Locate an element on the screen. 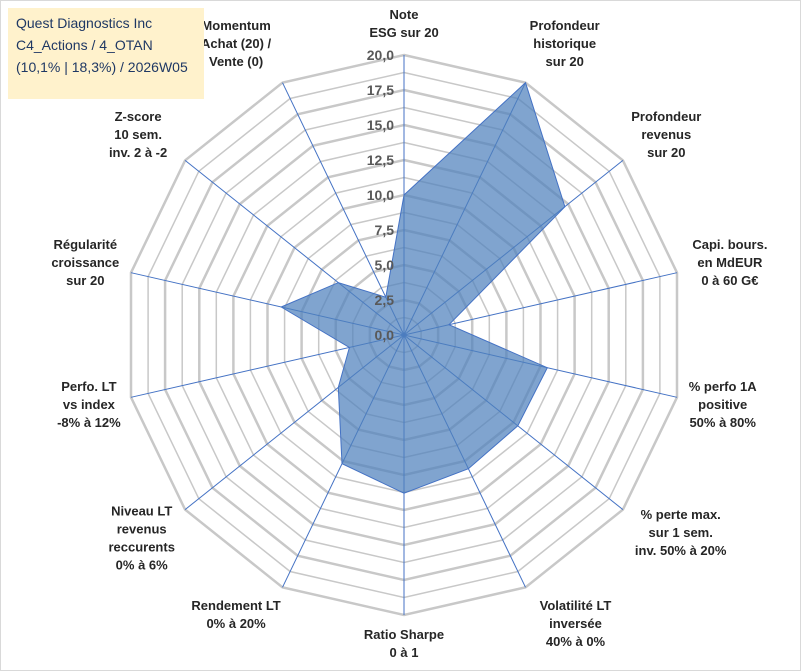  radial-tick-label: 0,0 is located at coordinates (385, 335).